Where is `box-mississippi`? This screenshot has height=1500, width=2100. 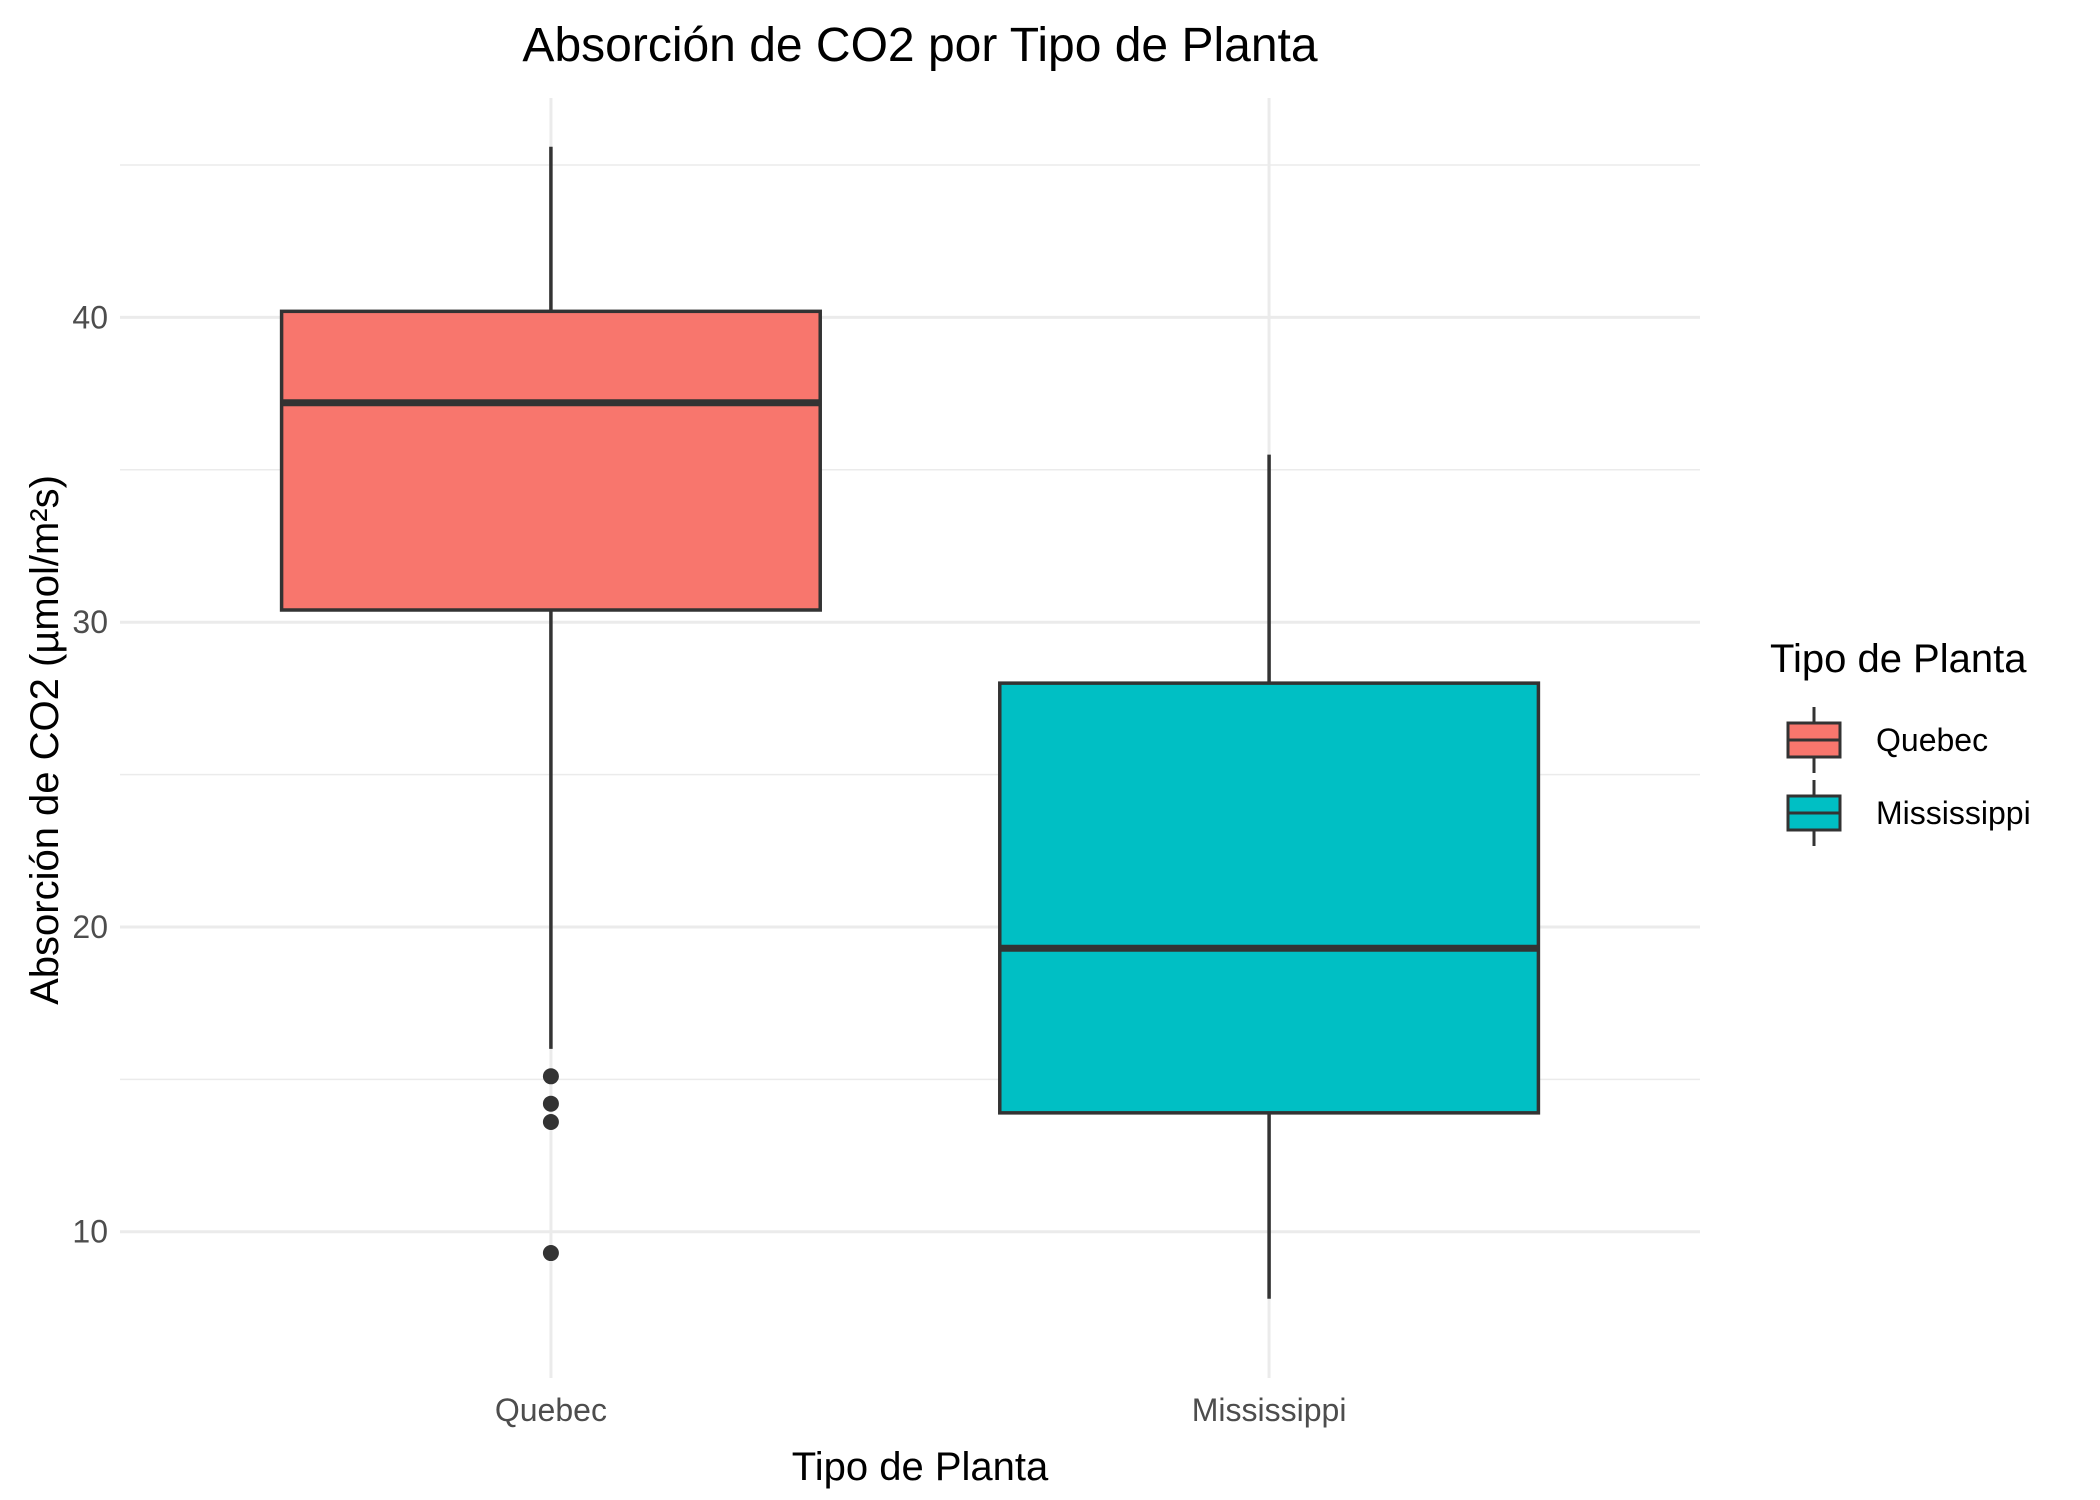
box-mississippi is located at coordinates (1269, 876).